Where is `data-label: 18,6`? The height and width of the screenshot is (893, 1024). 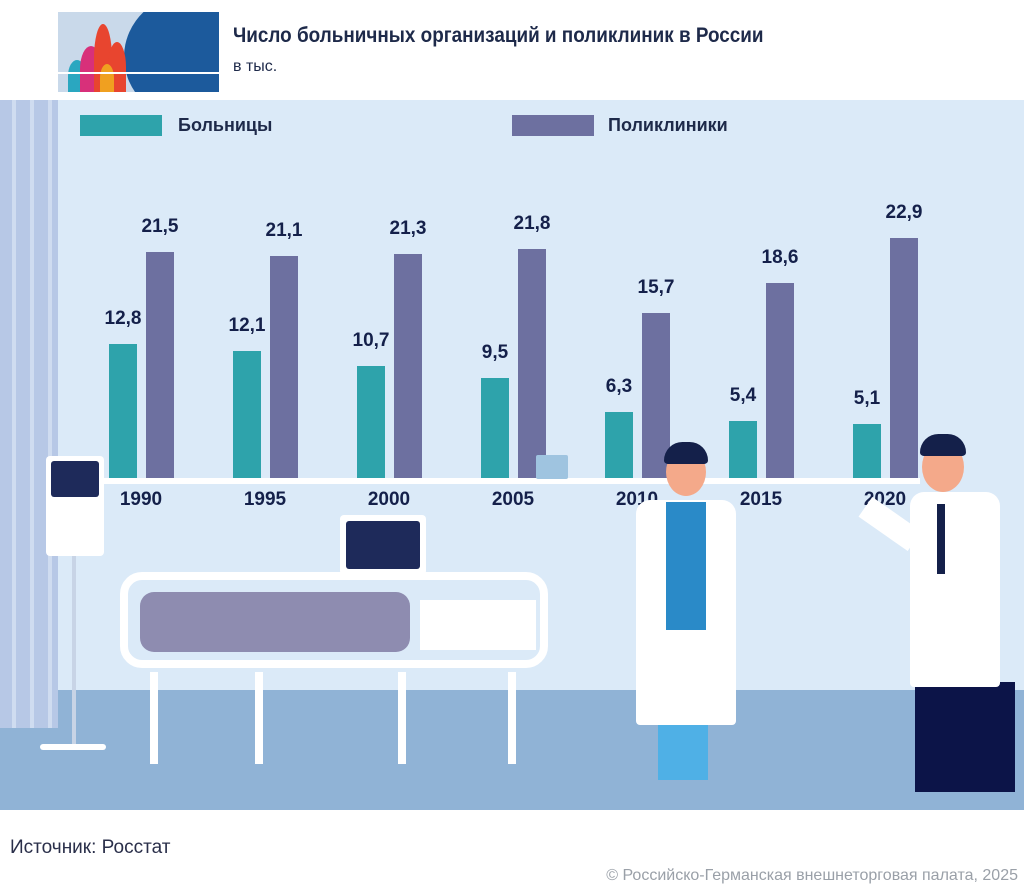
data-label: 18,6 is located at coordinates (780, 257).